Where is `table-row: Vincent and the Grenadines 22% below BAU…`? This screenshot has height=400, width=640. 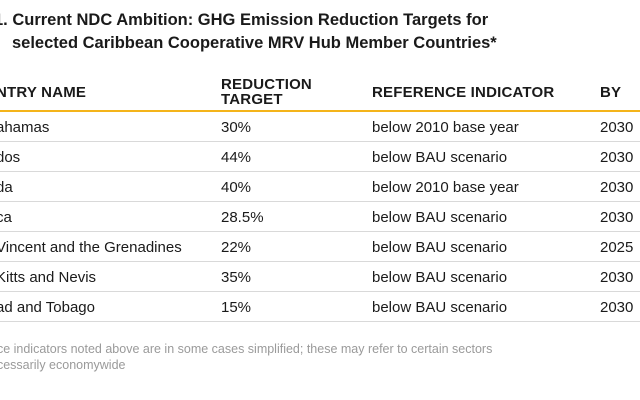 table-row: Vincent and the Grenadines 22% below BAU… is located at coordinates (320, 247).